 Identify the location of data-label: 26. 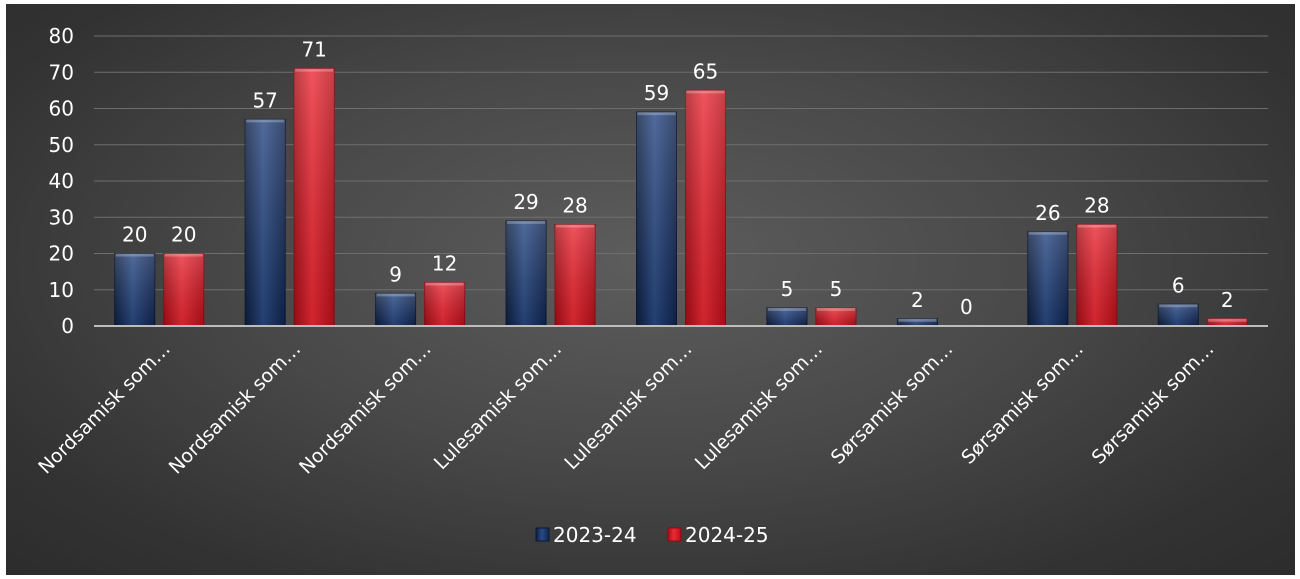
(1047, 213).